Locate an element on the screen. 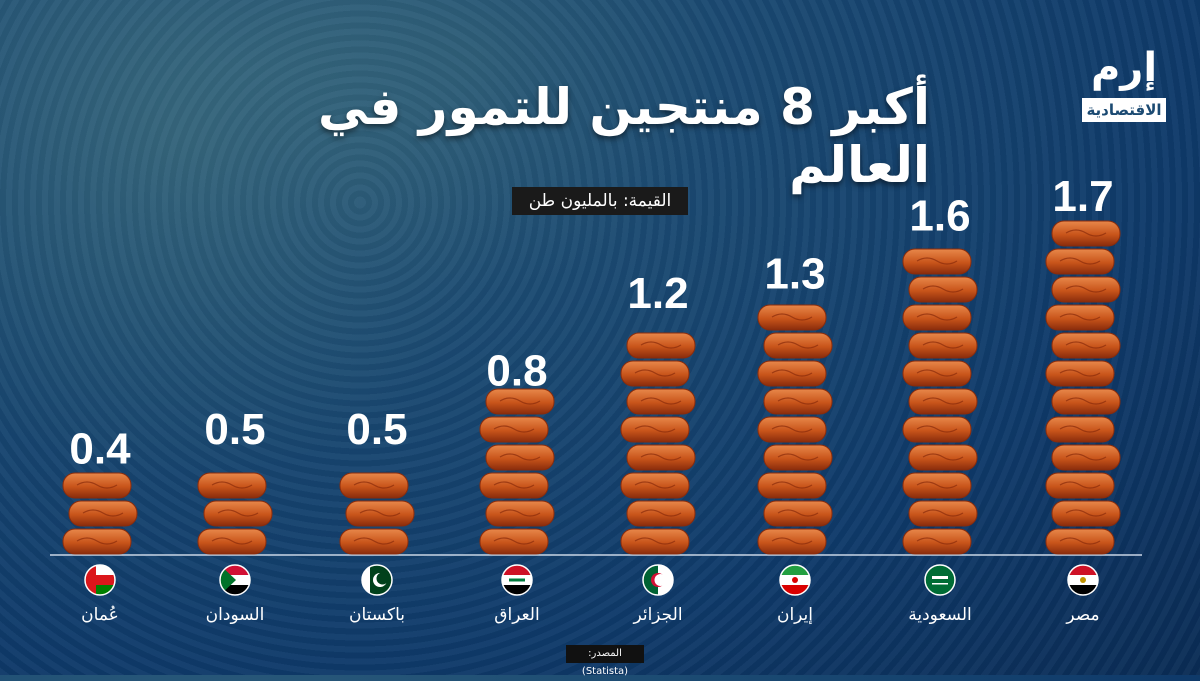 The height and width of the screenshot is (681, 1200). logo-main-text: إرم is located at coordinates (1124, 68).